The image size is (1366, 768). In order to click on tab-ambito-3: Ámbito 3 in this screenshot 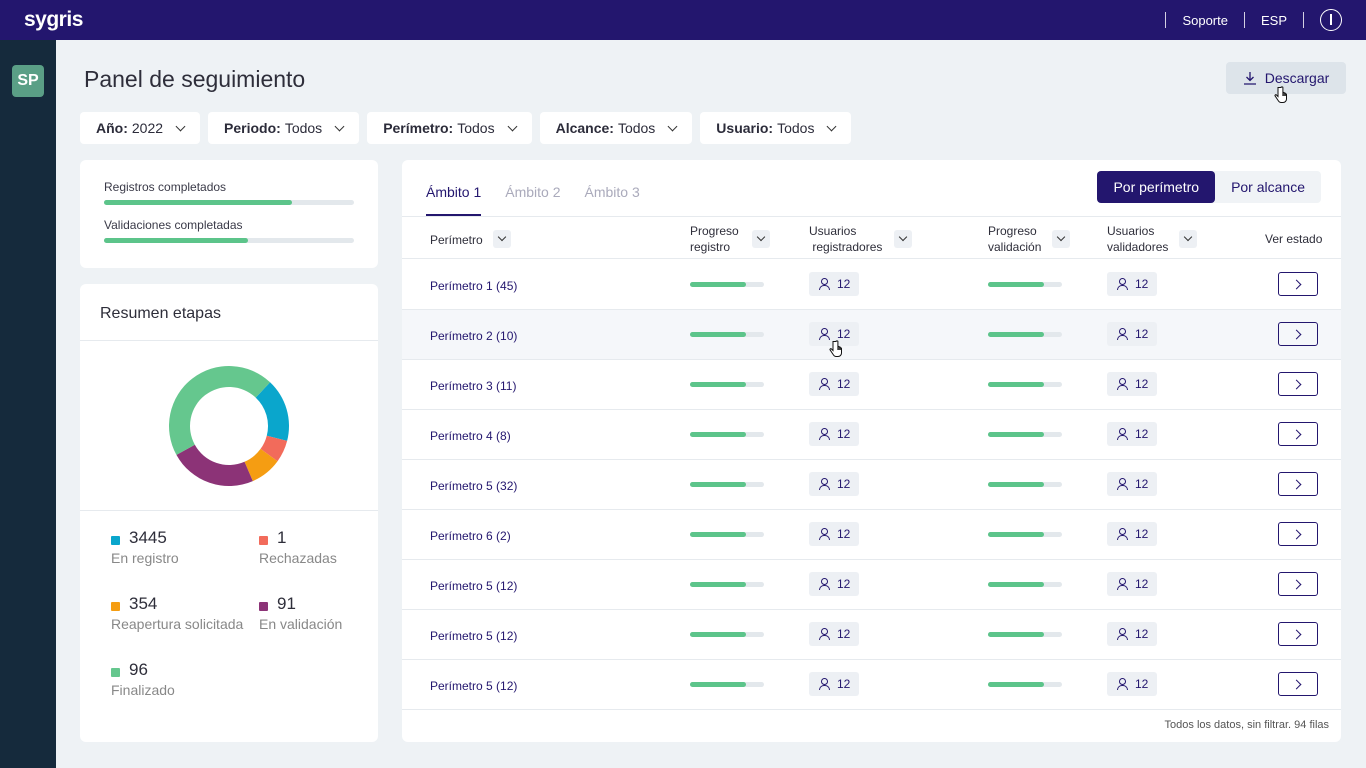, I will do `click(612, 192)`.